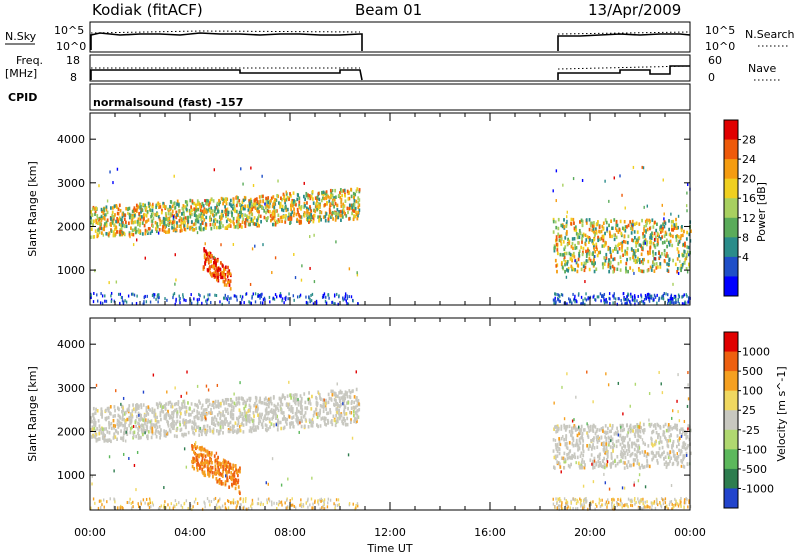 The width and height of the screenshot is (800, 558). Describe the element at coordinates (400, 37) in the screenshot. I see `noise-panel: 10^5 10^0 10^5 10^0 N.Sky N.Search` at that location.